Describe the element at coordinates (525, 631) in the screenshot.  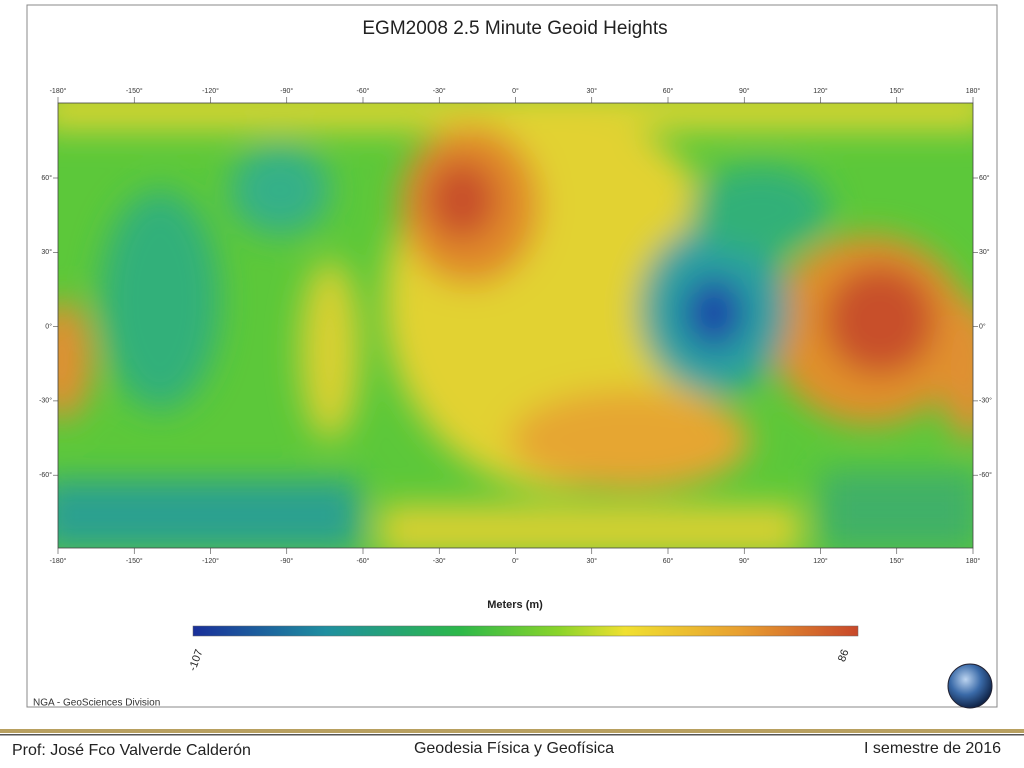
I see `colorbar` at that location.